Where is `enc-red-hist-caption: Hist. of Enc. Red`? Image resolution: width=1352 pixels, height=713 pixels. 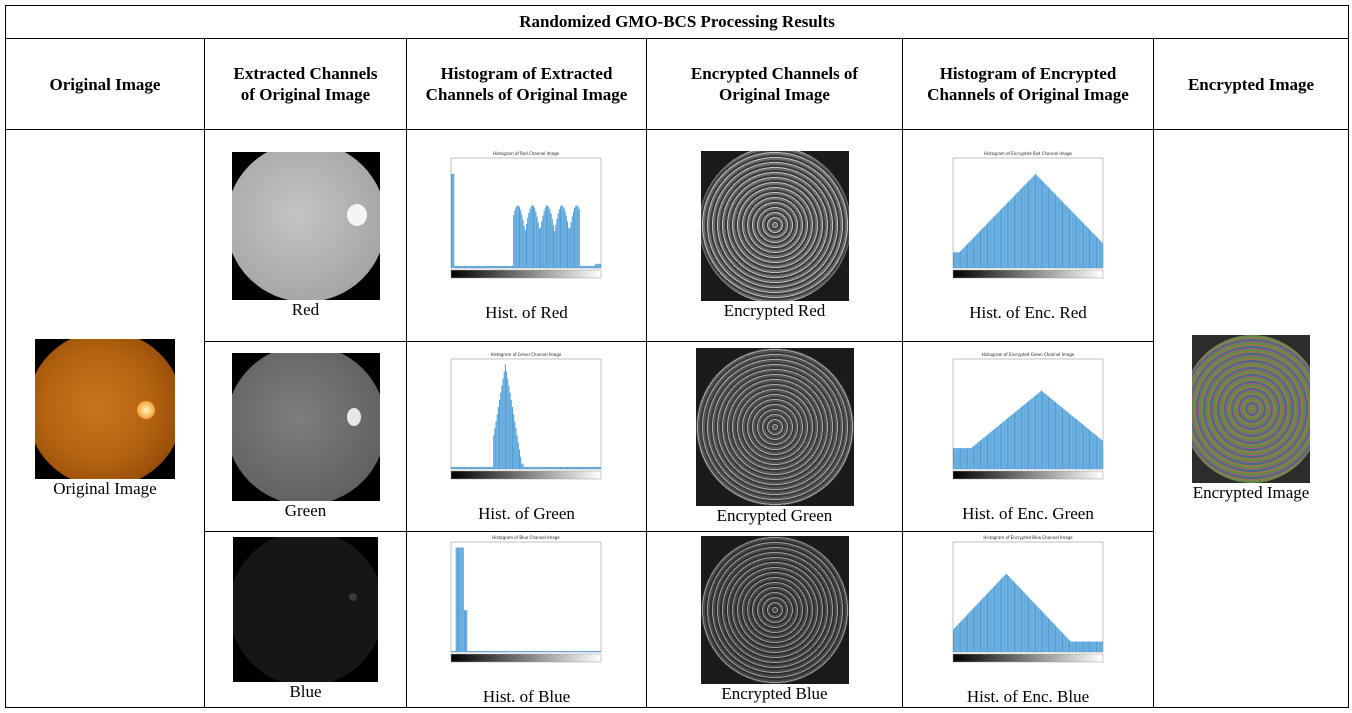
enc-red-hist-caption: Hist. of Enc. Red is located at coordinates (1028, 312).